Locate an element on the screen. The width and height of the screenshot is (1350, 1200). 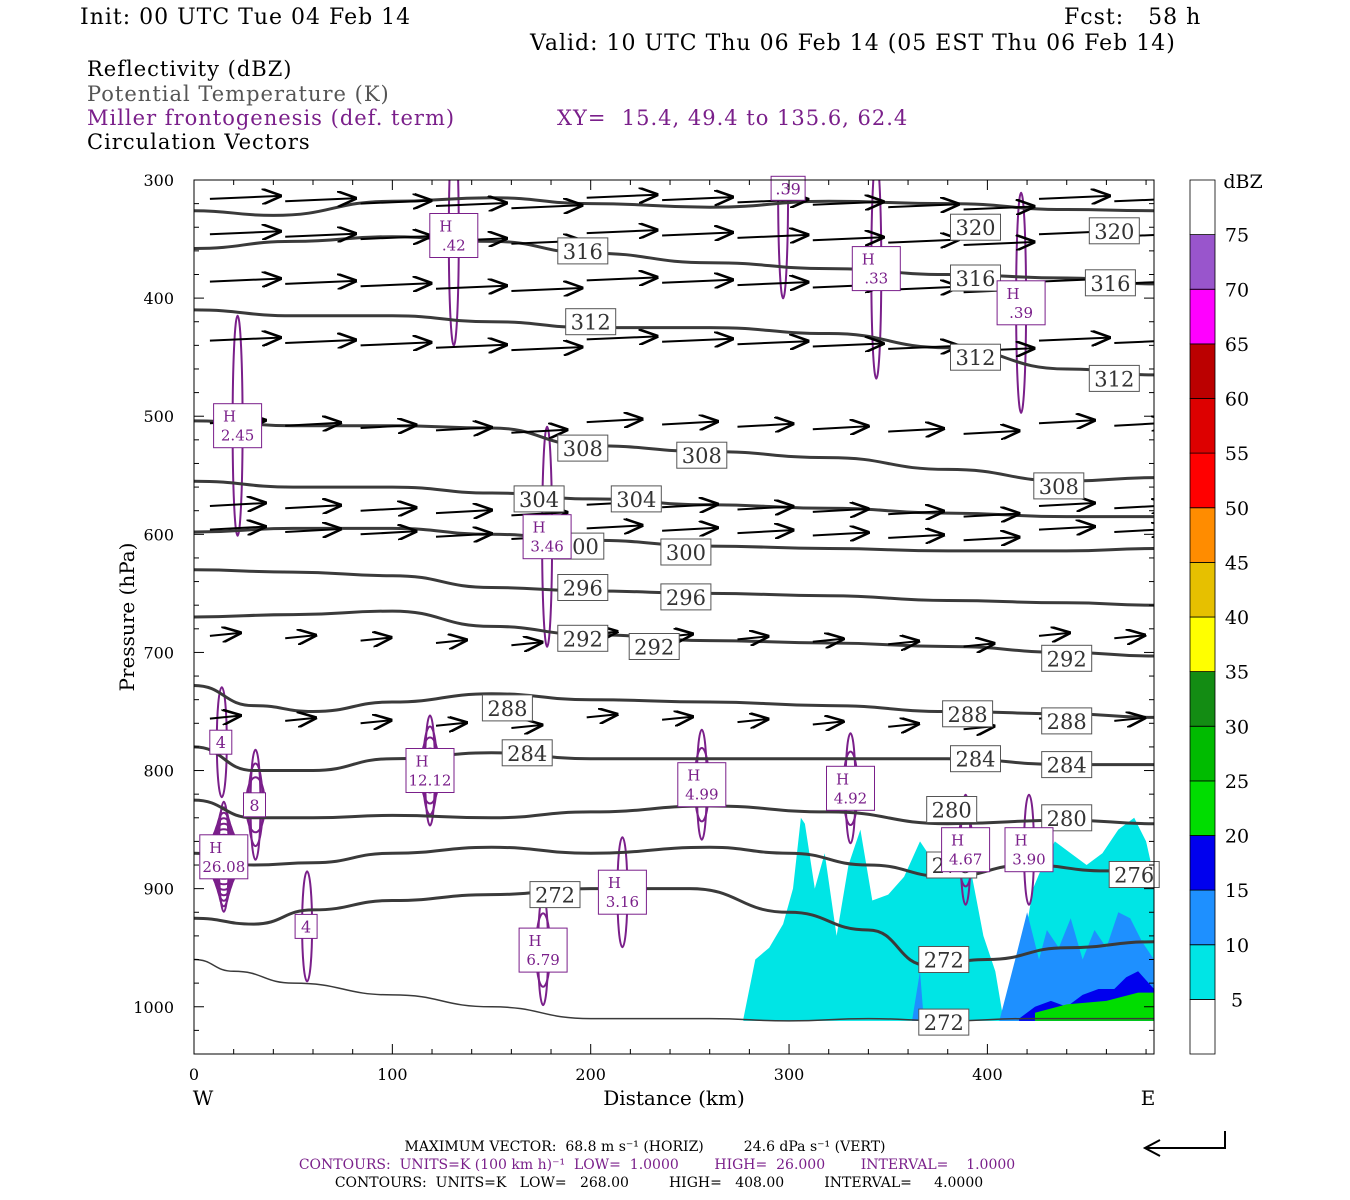
frontogenesis-label: 4 is located at coordinates (221, 742).